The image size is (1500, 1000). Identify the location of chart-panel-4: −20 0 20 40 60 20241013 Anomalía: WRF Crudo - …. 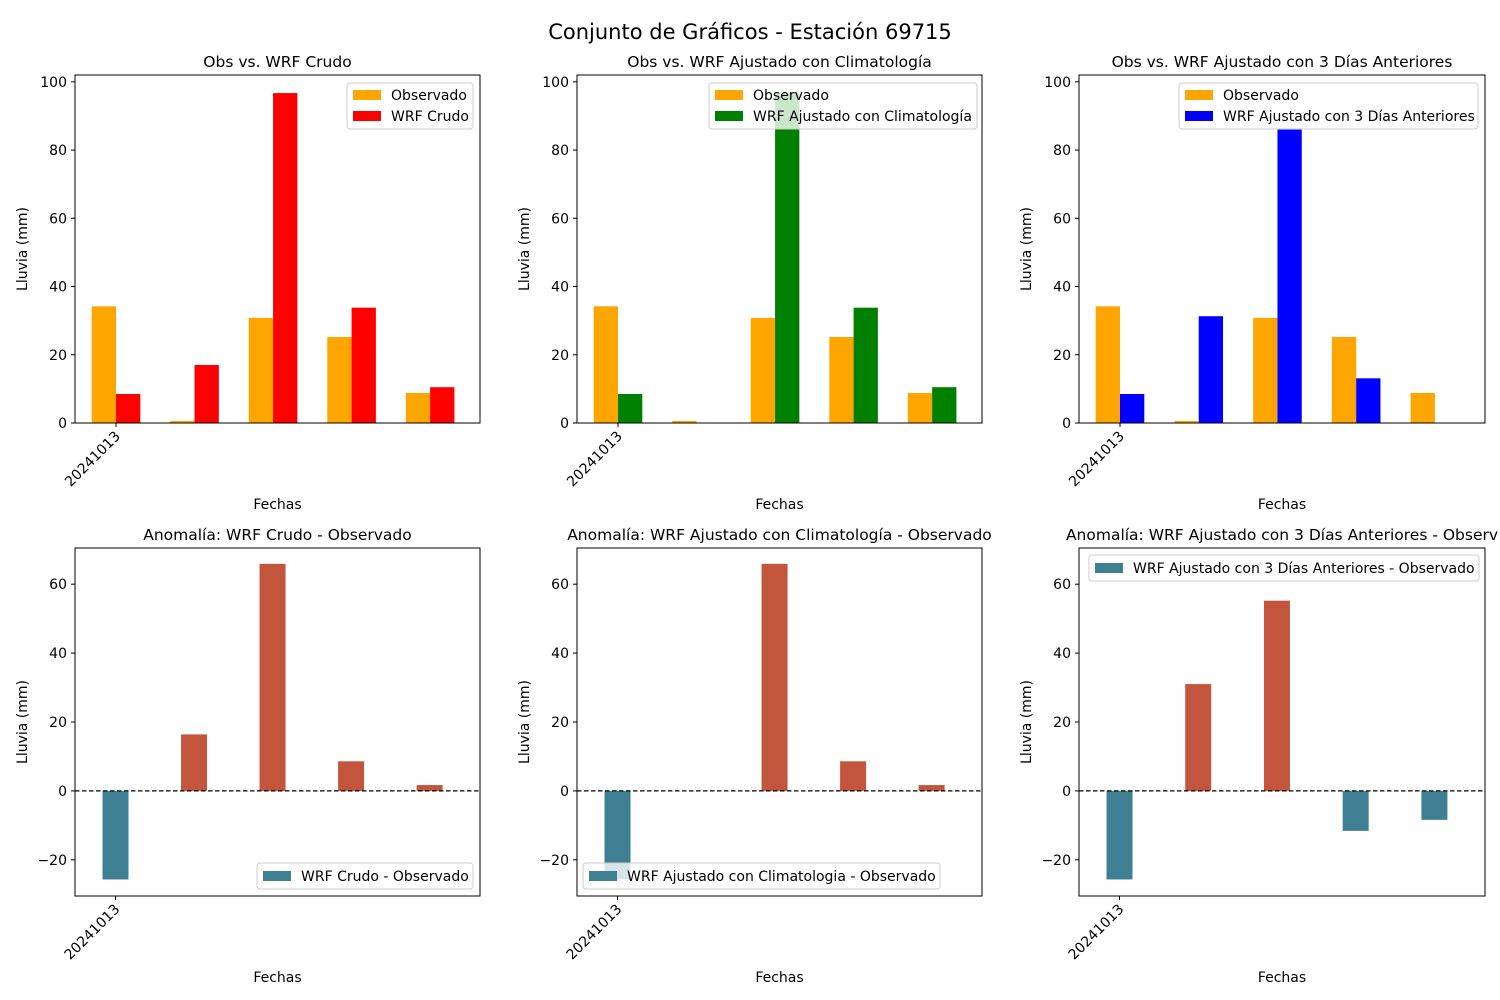
(248, 756).